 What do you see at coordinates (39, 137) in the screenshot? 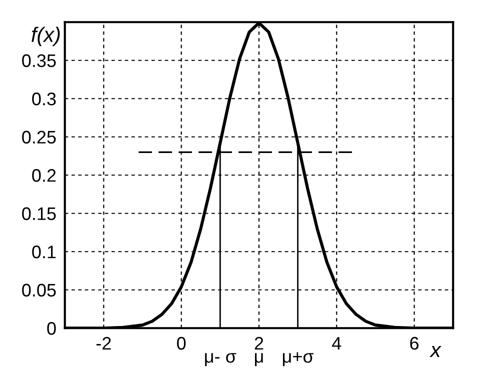
I see `y-tick-label: 0.25` at bounding box center [39, 137].